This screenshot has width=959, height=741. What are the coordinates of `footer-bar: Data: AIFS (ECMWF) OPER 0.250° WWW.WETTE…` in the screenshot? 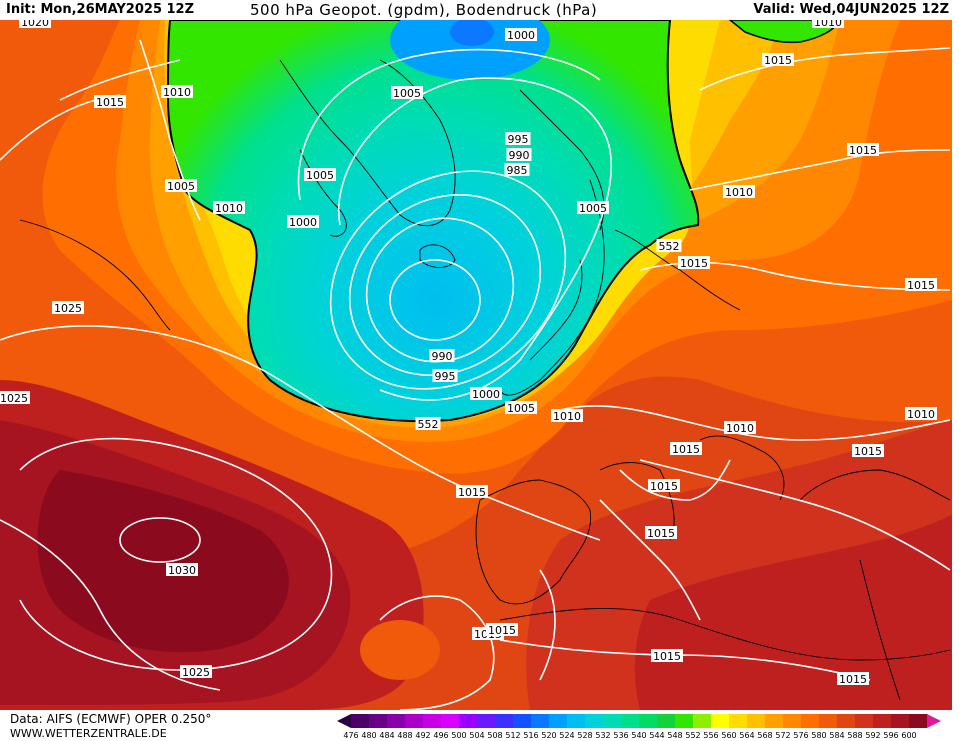 It's located at (479, 725).